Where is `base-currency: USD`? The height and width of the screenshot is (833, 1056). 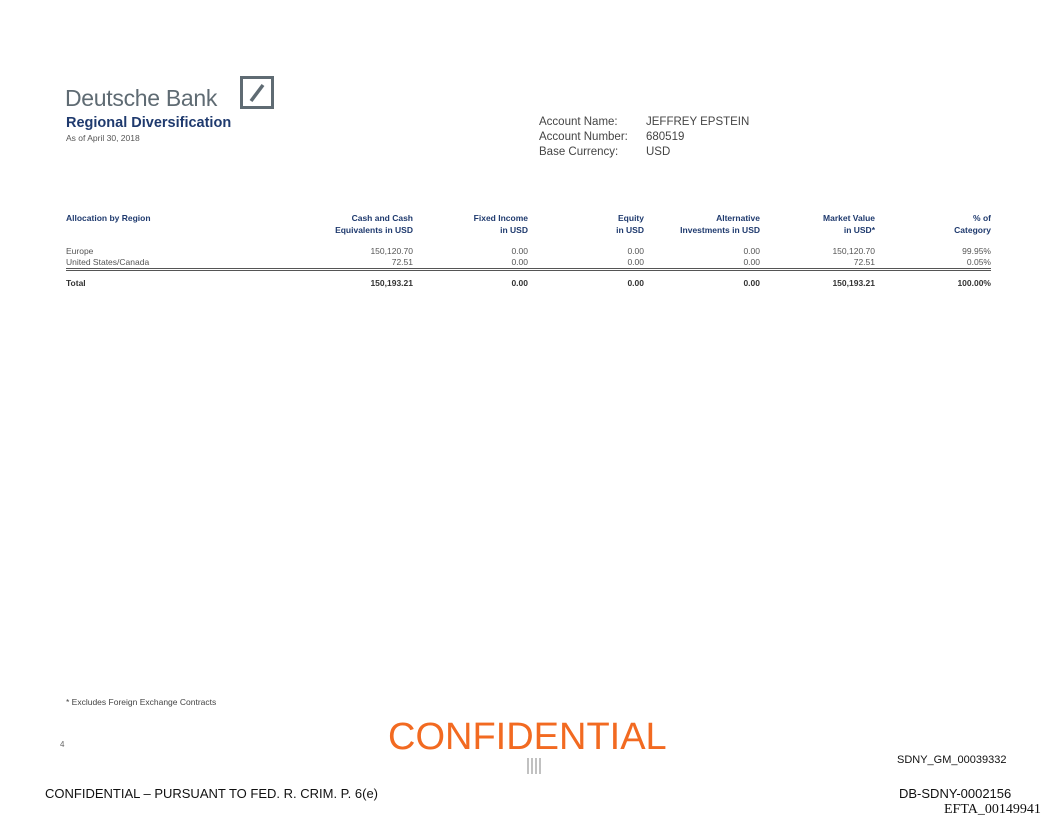
base-currency: USD is located at coordinates (658, 152).